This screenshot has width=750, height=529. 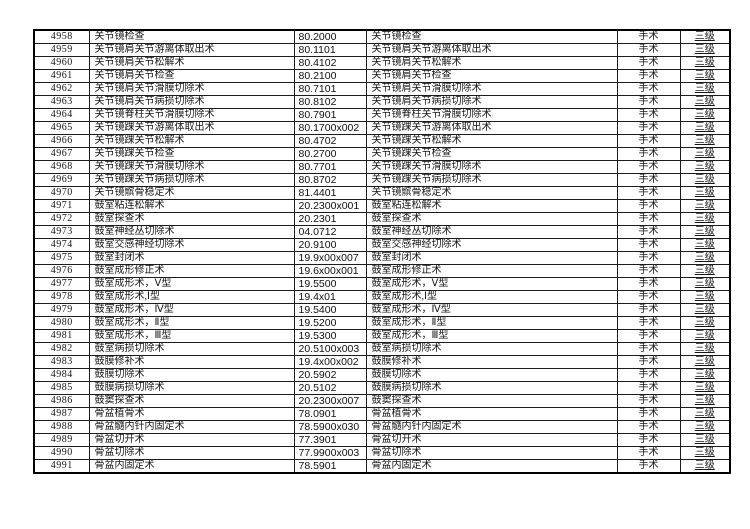 What do you see at coordinates (191, 76) in the screenshot?
I see `procedure-name-cell: 关节镜肩关节检查` at bounding box center [191, 76].